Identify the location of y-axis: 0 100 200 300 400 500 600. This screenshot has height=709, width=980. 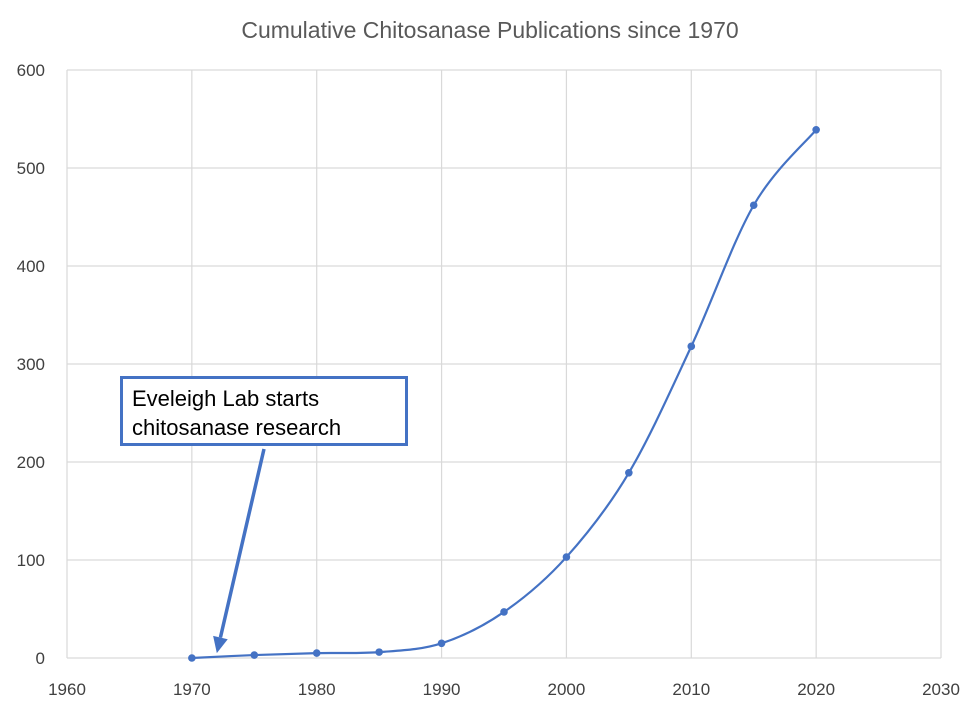
(31, 364).